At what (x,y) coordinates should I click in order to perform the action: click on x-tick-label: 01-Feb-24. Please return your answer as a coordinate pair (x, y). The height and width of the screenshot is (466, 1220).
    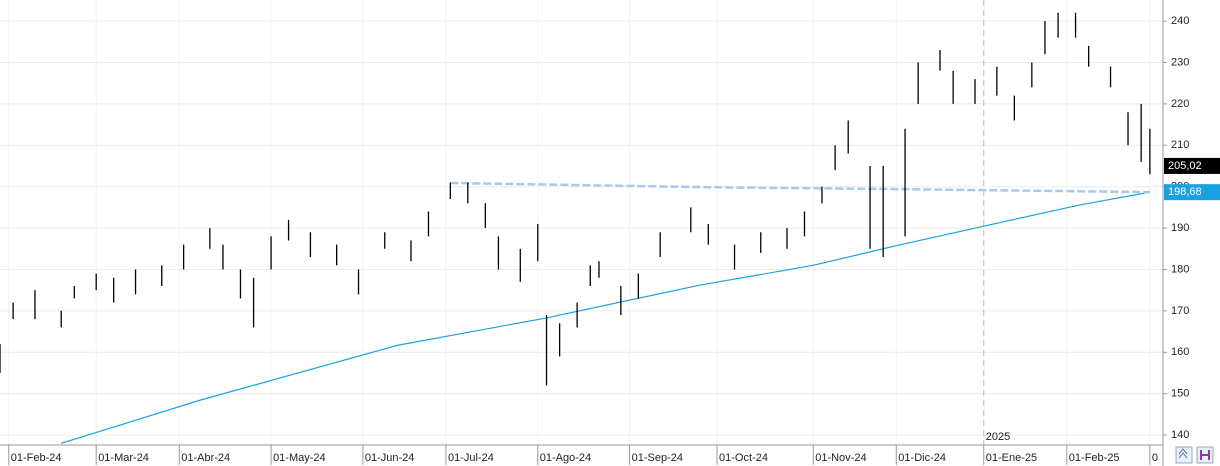
    Looking at the image, I should click on (36, 458).